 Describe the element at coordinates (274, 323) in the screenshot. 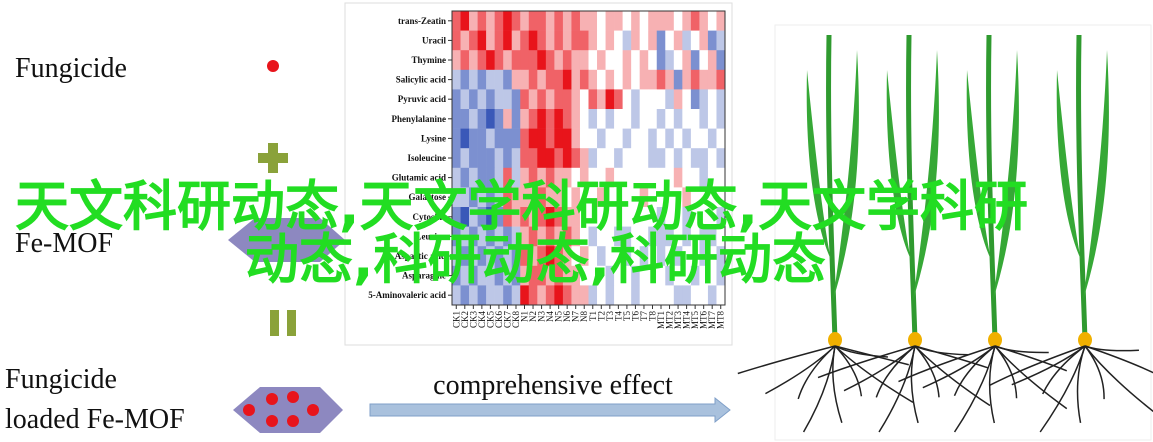

I see `pause-bar` at that location.